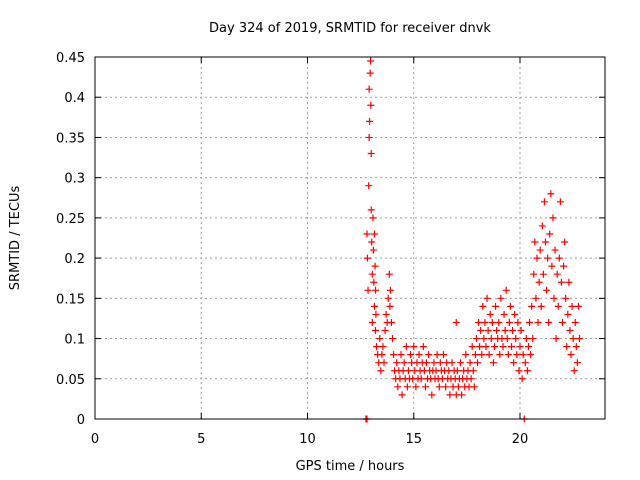 This screenshot has width=640, height=480. What do you see at coordinates (74, 340) in the screenshot?
I see `y-tick-label: 0.1` at bounding box center [74, 340].